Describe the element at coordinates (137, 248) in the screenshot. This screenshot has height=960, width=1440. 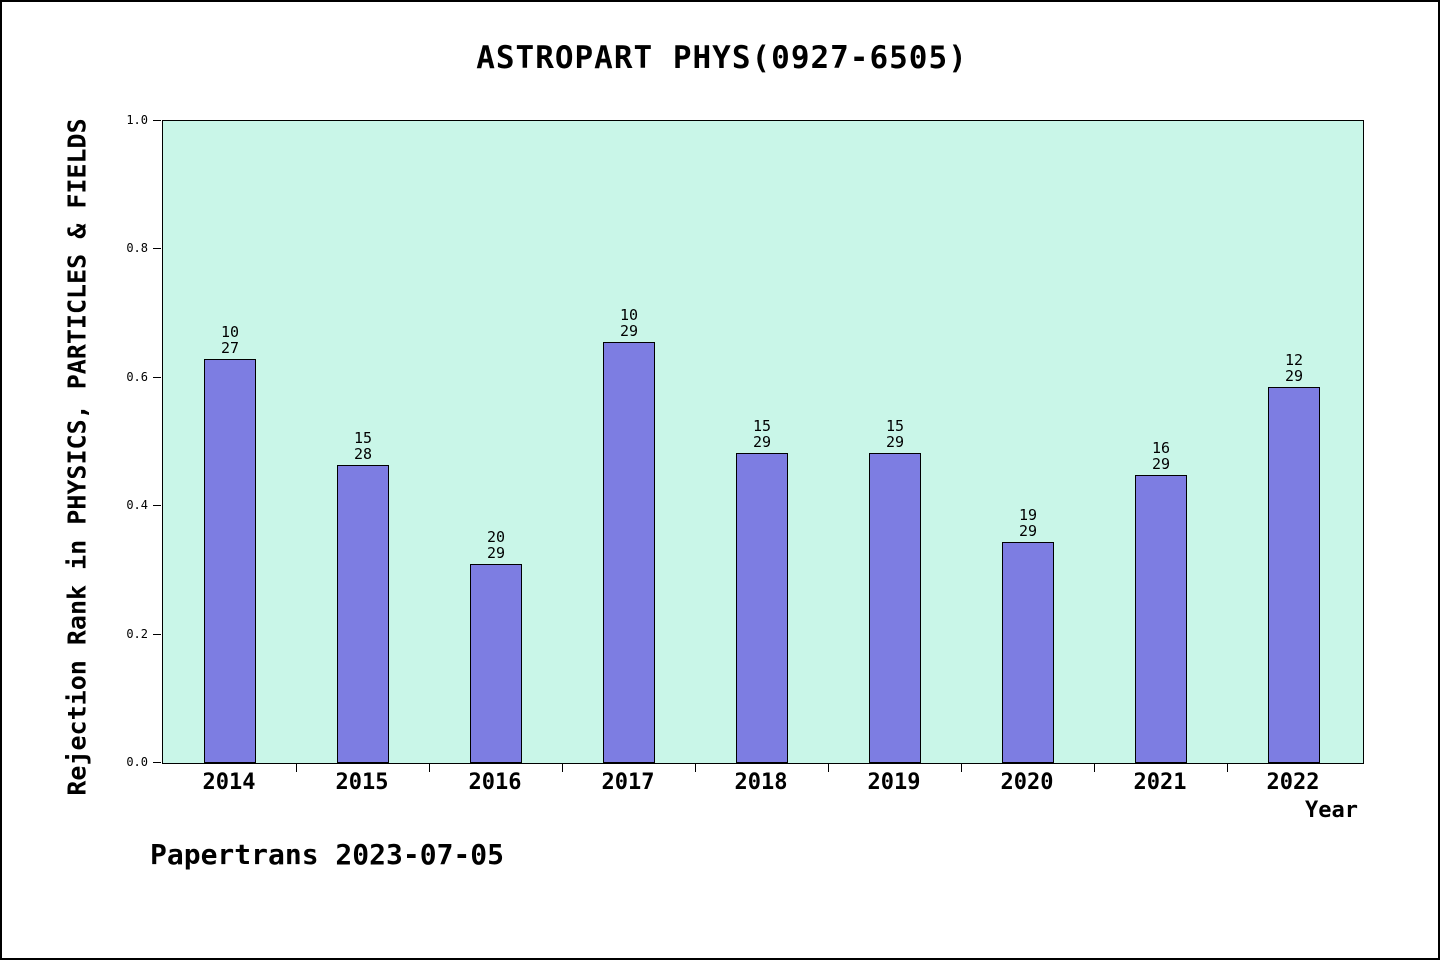
I see `y-tick-label: 0.8` at that location.